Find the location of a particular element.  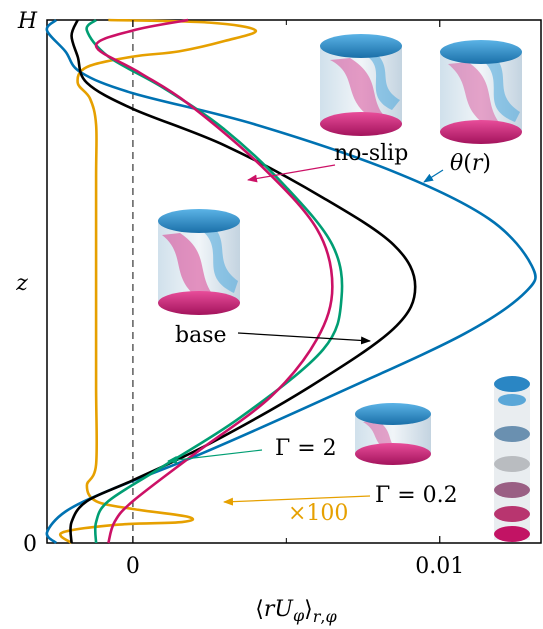

cylinder-base-image is located at coordinates (199, 262).